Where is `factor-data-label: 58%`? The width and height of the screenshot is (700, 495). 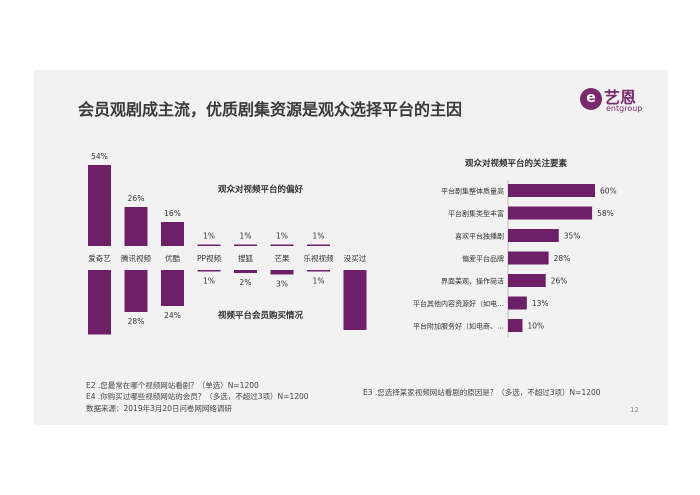
factor-data-label: 58% is located at coordinates (605, 213).